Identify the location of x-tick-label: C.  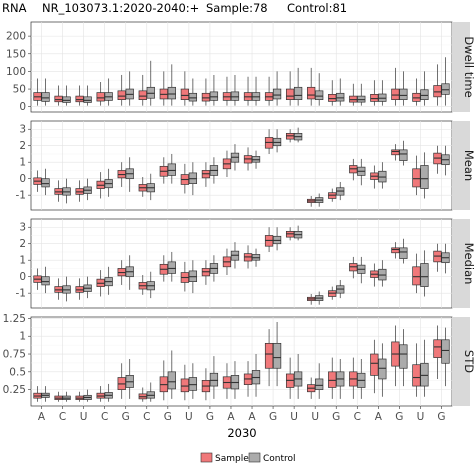
(357, 417).